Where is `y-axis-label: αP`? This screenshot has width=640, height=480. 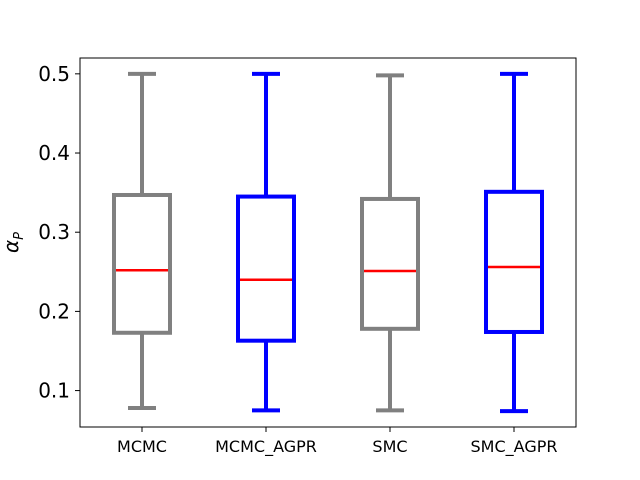
y-axis-label: αP is located at coordinates (13, 242).